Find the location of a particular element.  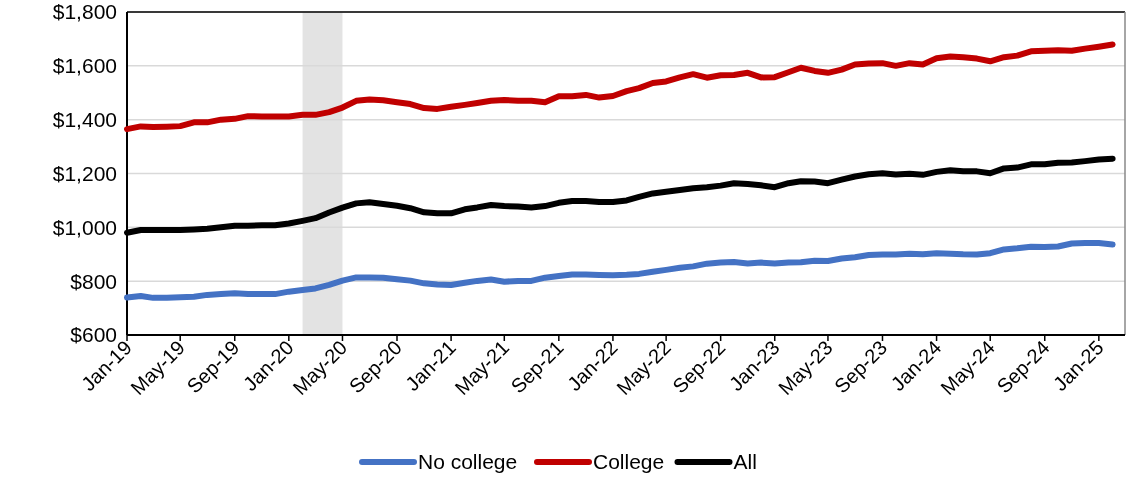

y-tick-label: $800 is located at coordinates (93, 281).